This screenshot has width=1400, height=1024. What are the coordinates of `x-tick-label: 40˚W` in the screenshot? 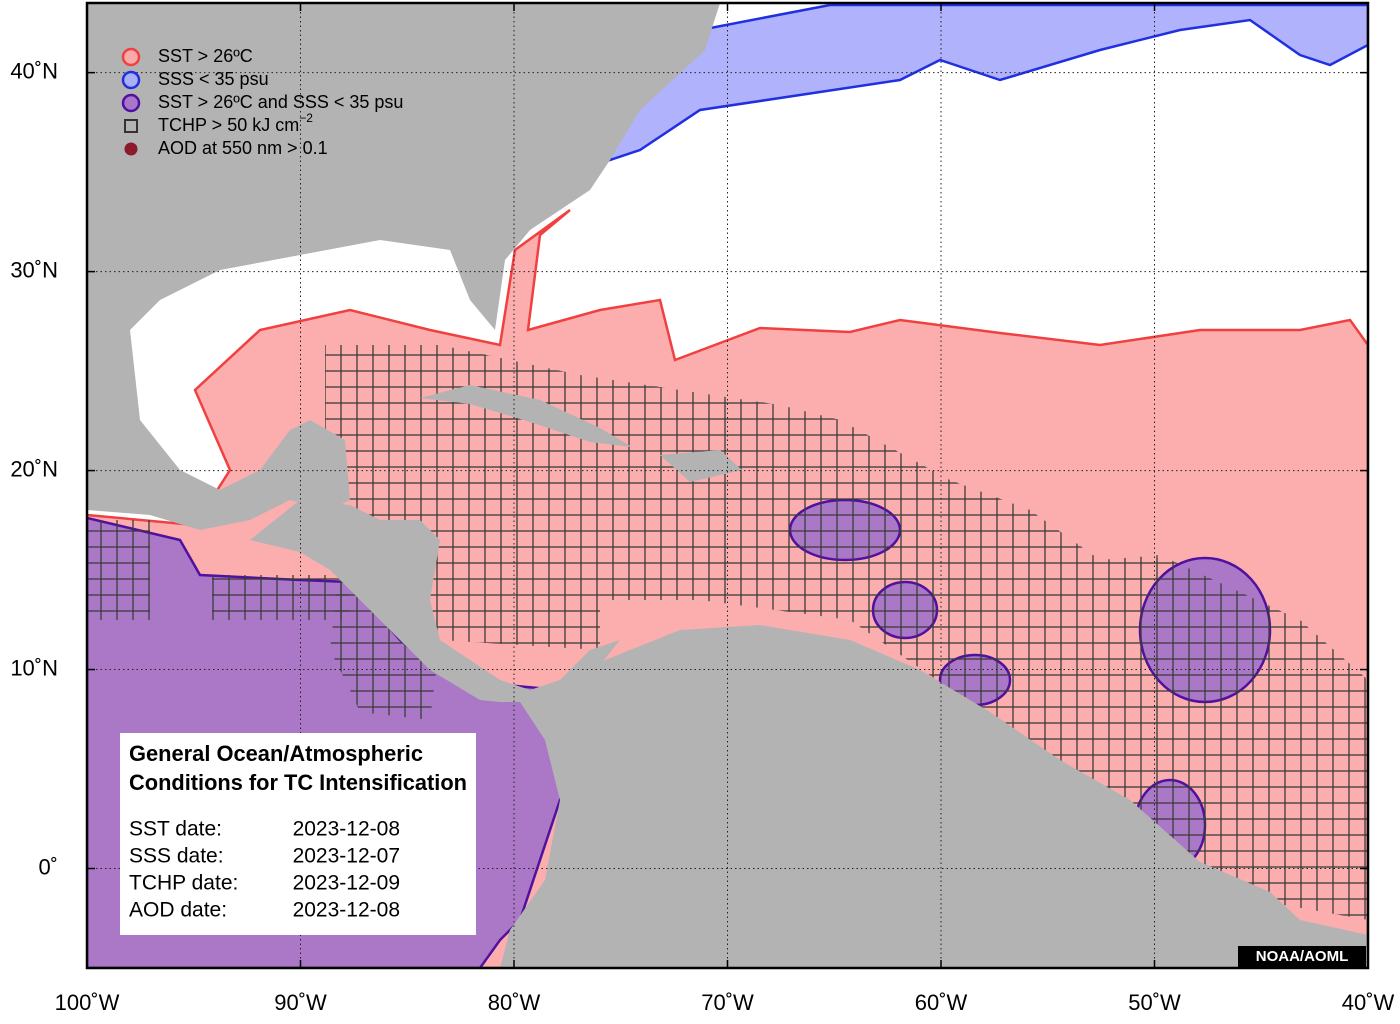 It's located at (1368, 1002).